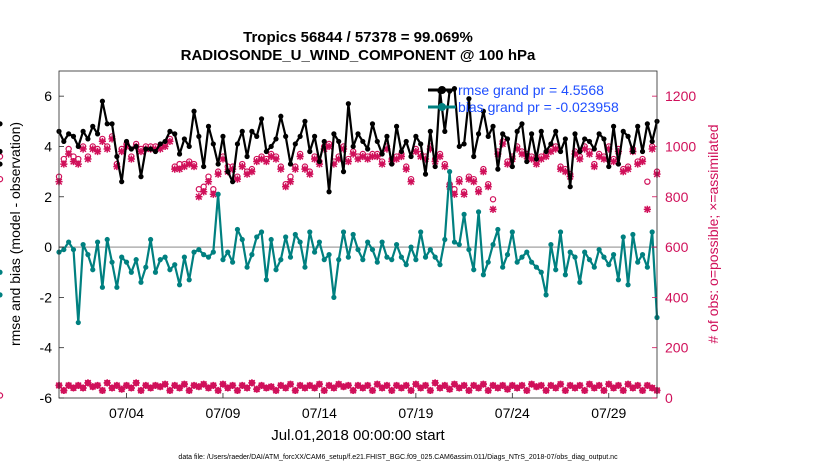 The height and width of the screenshot is (470, 830). What do you see at coordinates (713, 233) in the screenshot?
I see `y2-axis-label: # of obs: o=possible; ×=assimilated` at bounding box center [713, 233].